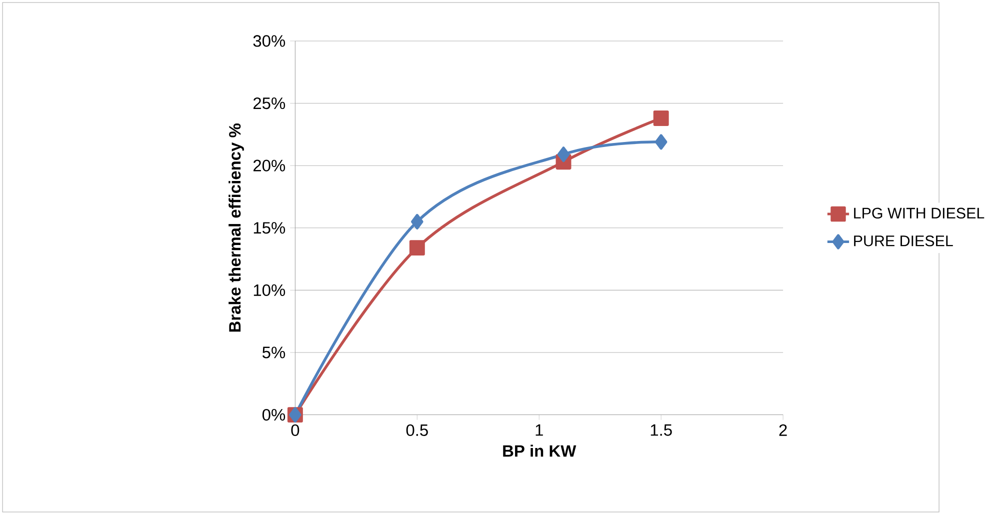  Describe the element at coordinates (274, 352) in the screenshot. I see `y-tick-label: 5%` at that location.